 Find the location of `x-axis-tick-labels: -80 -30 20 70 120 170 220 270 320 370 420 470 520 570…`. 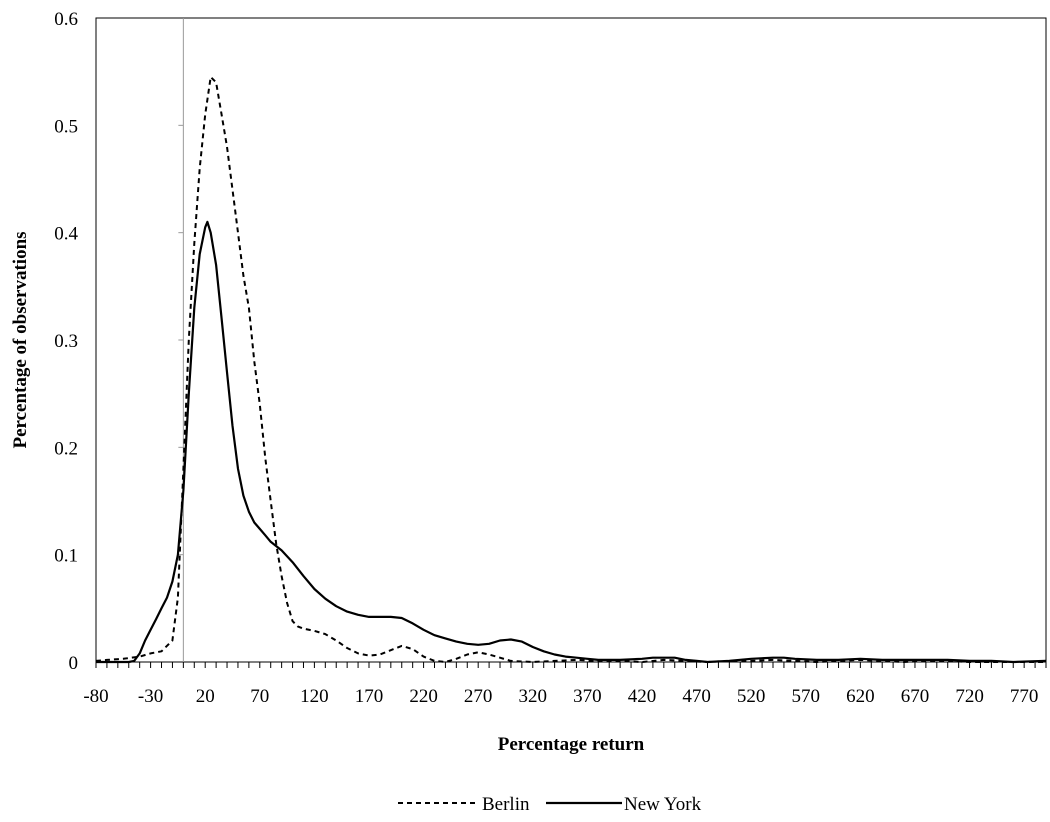

x-axis-tick-labels: -80 -30 20 70 120 170 220 270 320 370 420 470 520 570… is located at coordinates (560, 696).